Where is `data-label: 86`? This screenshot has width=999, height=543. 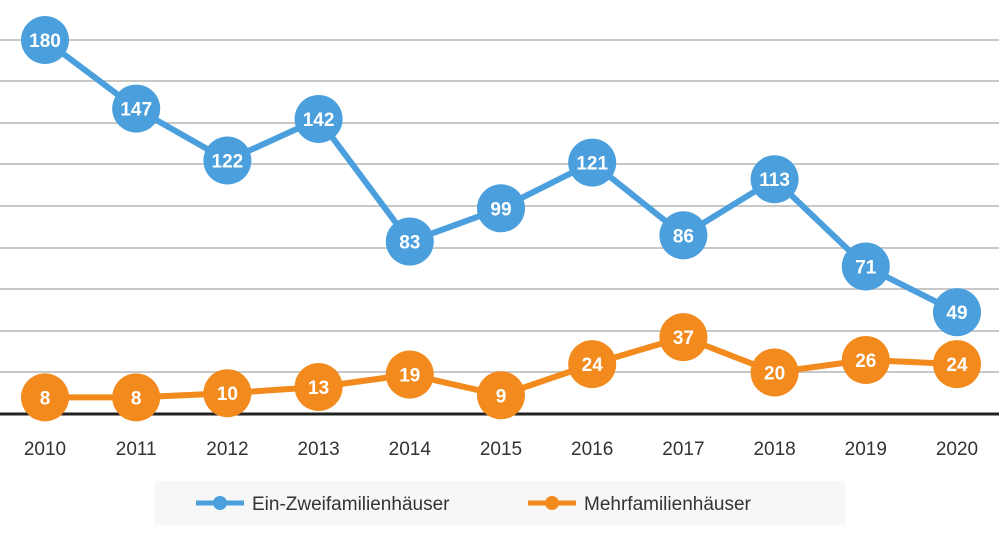
data-label: 86 is located at coordinates (683, 236).